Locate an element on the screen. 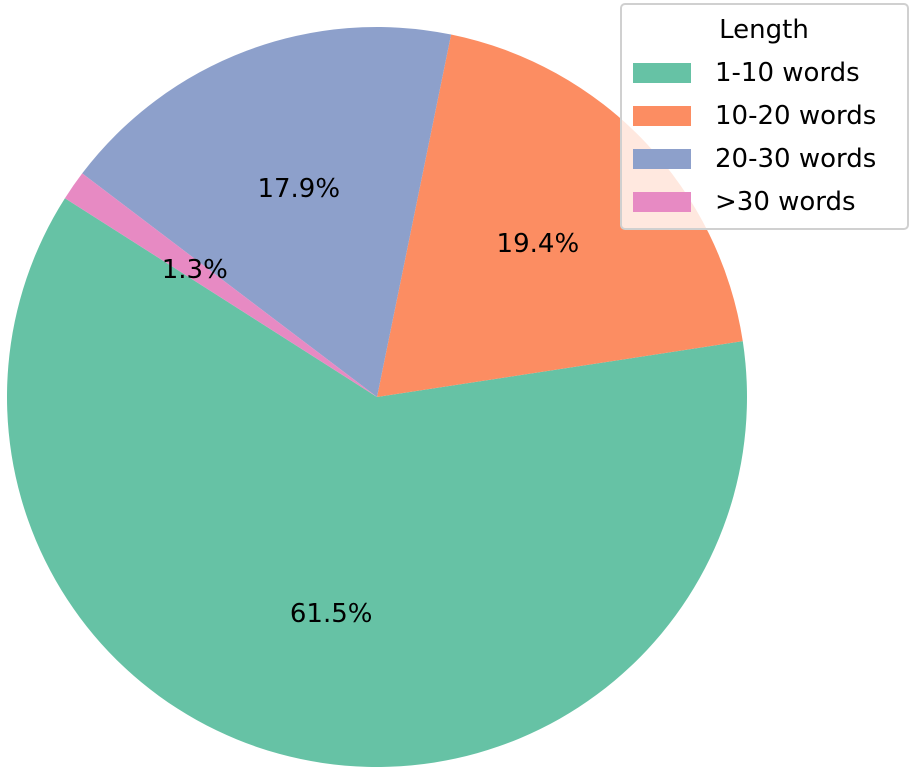 The height and width of the screenshot is (774, 913). legend-title: Length is located at coordinates (764, 30).